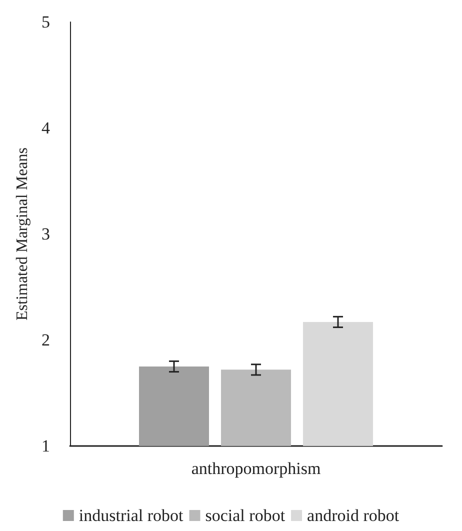 Image resolution: width=462 pixels, height=531 pixels. What do you see at coordinates (353, 515) in the screenshot?
I see `legend-label: android robot` at bounding box center [353, 515].